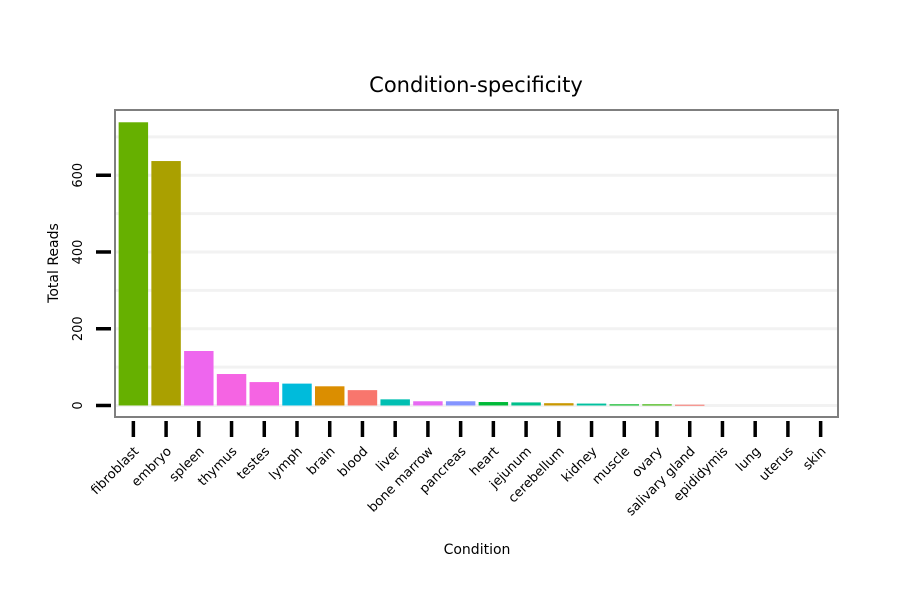 This screenshot has height=600, width=900. Describe the element at coordinates (526, 404) in the screenshot. I see `bar-jejunum` at that location.